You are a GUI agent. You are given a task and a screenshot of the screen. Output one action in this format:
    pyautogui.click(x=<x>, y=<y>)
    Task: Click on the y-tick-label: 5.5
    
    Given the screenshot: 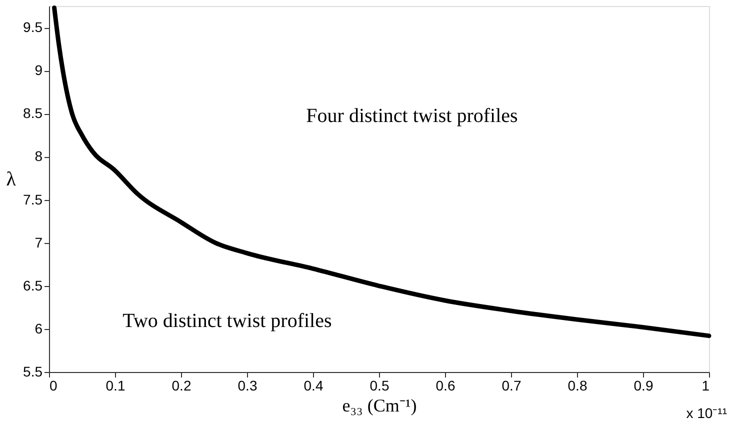 What is the action you would take?
    pyautogui.click(x=33, y=372)
    